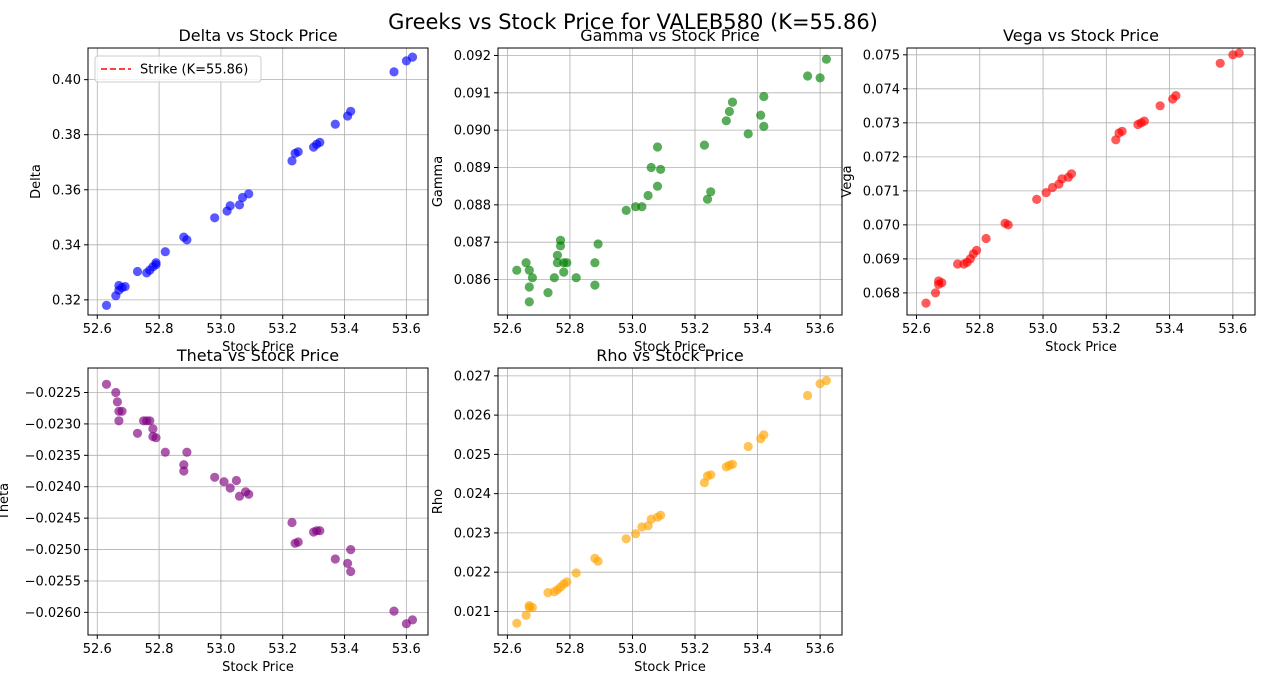 The height and width of the screenshot is (673, 1267). Describe the element at coordinates (53, 581) in the screenshot. I see `y-tick-label: −0.0255` at that location.